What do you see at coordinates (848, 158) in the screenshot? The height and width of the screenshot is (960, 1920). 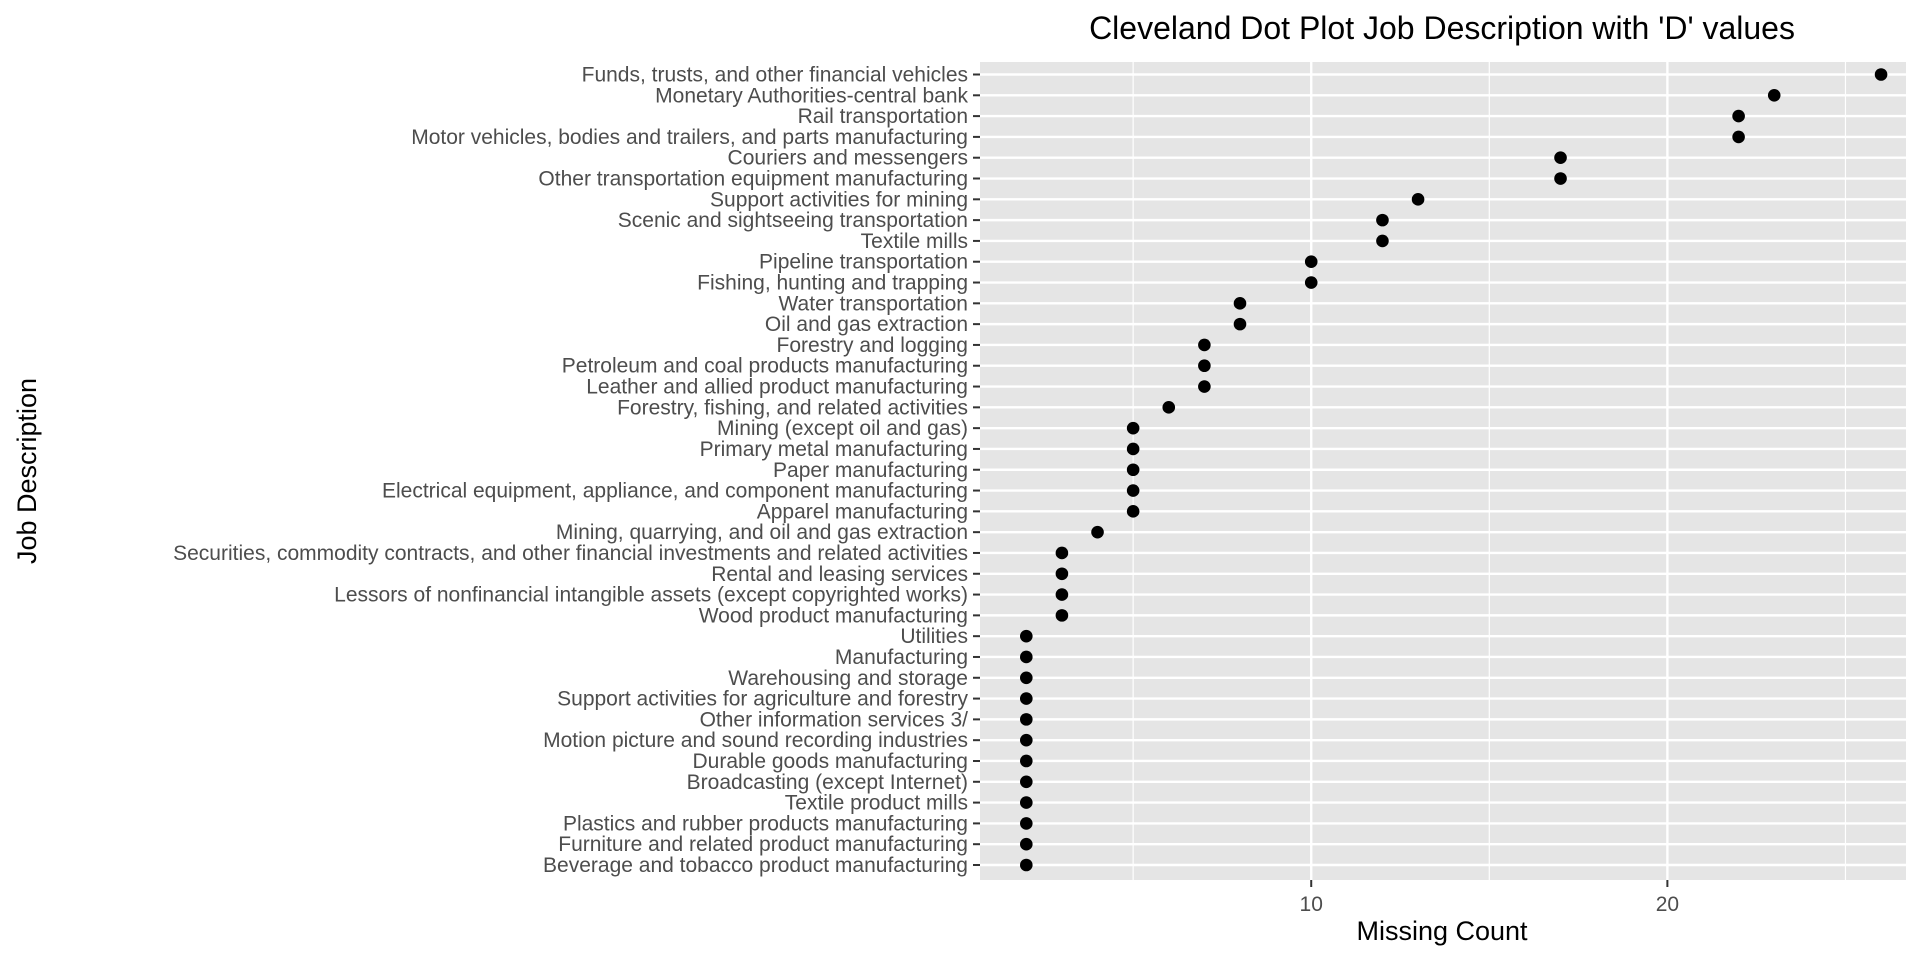 I see `y-tick-label: Couriers and messengers` at bounding box center [848, 158].